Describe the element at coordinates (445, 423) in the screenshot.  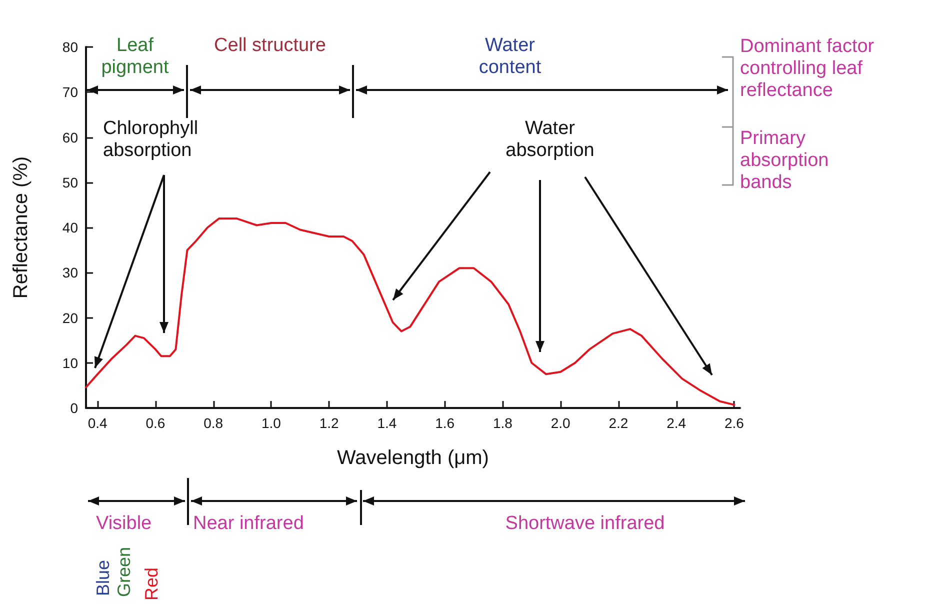
I see `x-tick-label: 1.6` at that location.